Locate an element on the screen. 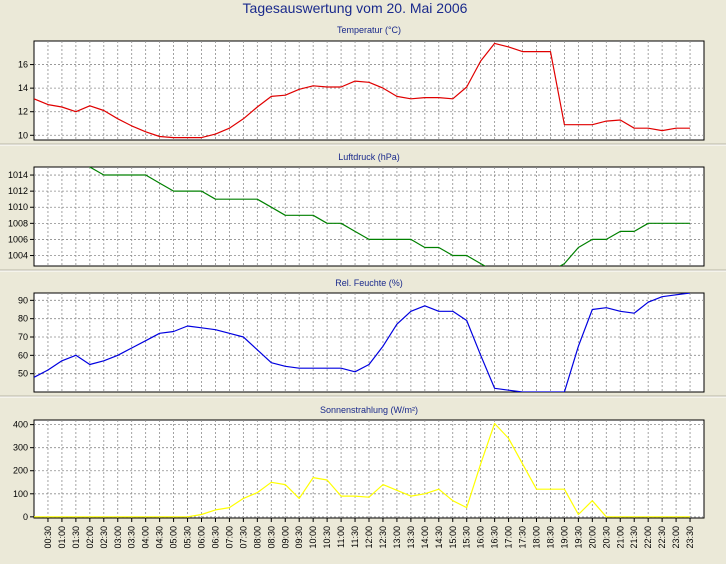 The image size is (726, 564). x-tick-label: 14:00 is located at coordinates (425, 537).